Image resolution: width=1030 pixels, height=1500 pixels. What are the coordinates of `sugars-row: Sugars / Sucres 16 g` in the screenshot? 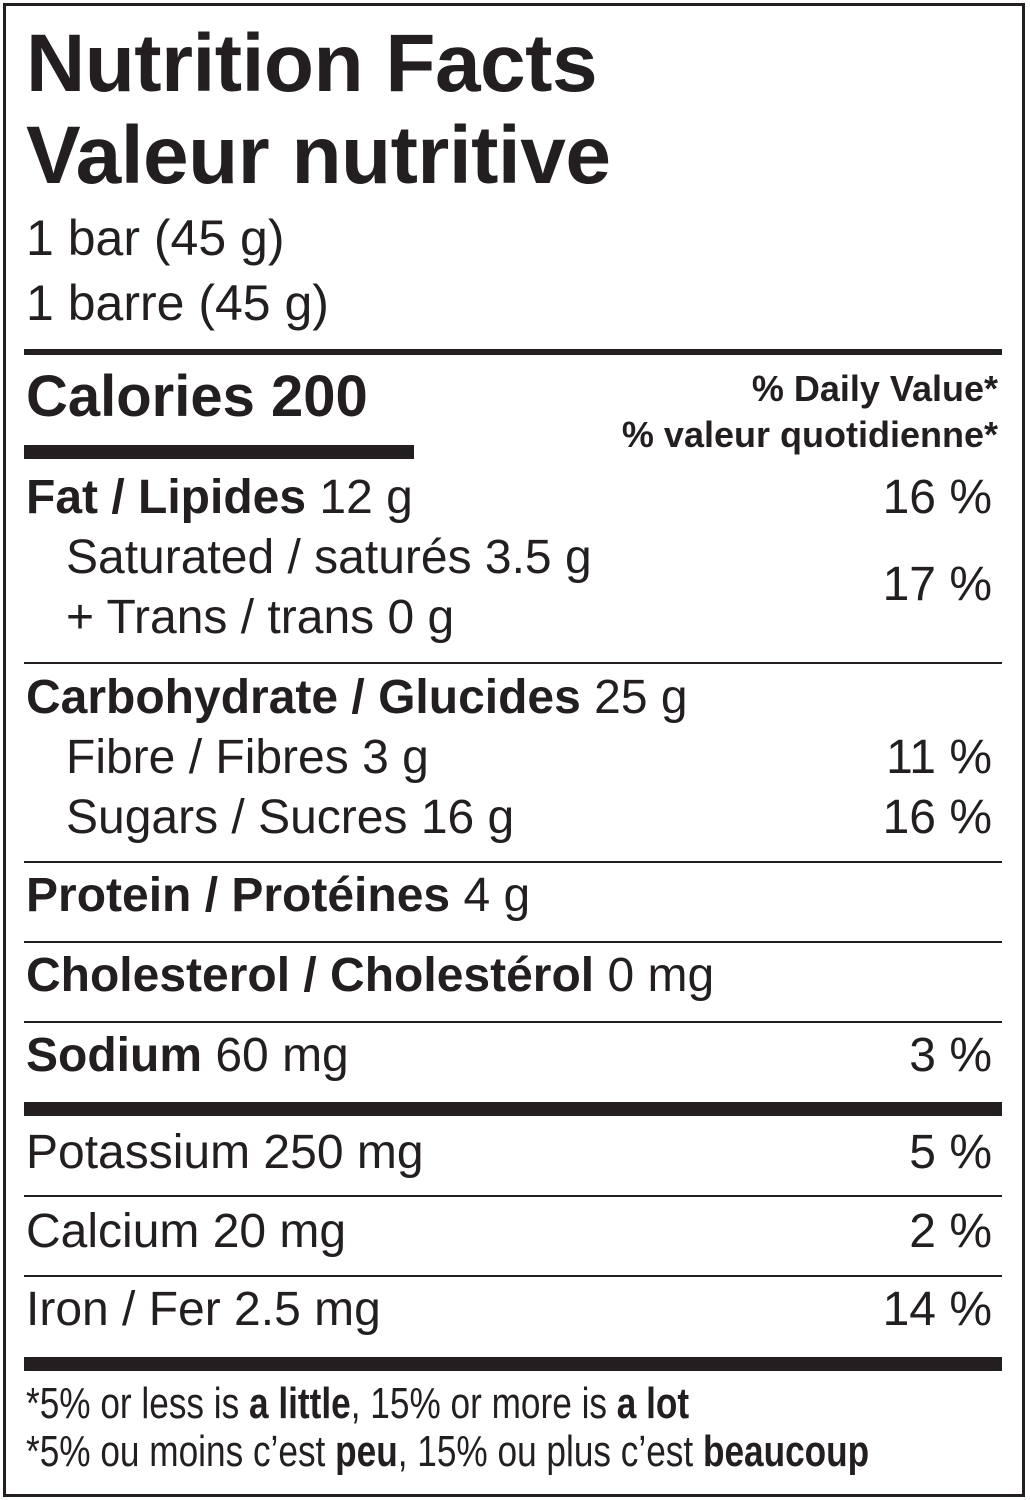 It's located at (290, 817).